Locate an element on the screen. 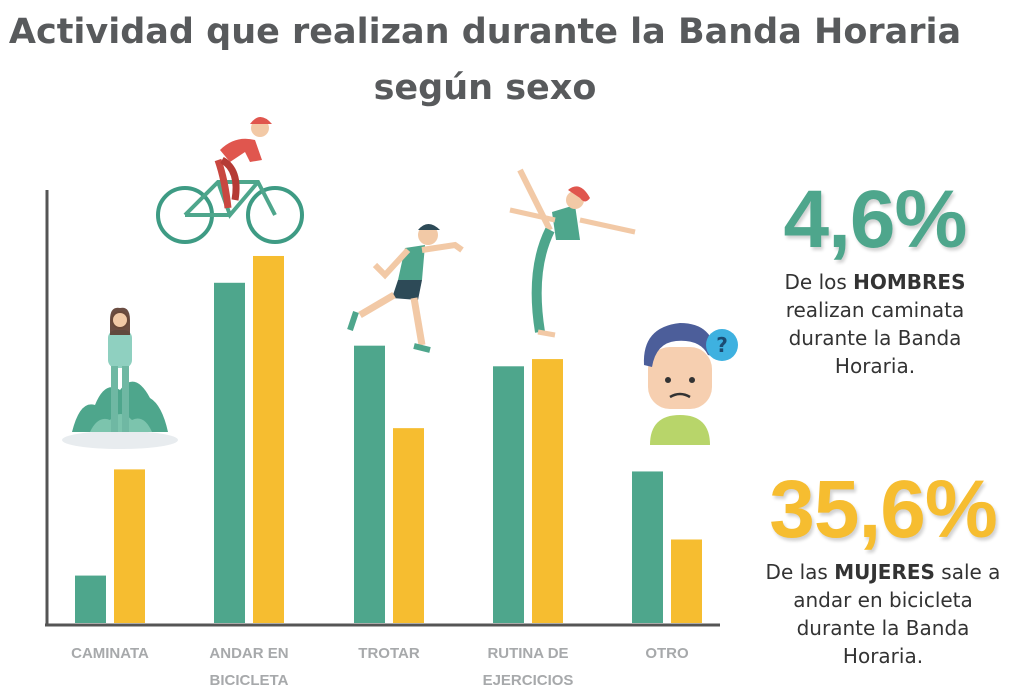  cyclist-icon is located at coordinates (230, 180).